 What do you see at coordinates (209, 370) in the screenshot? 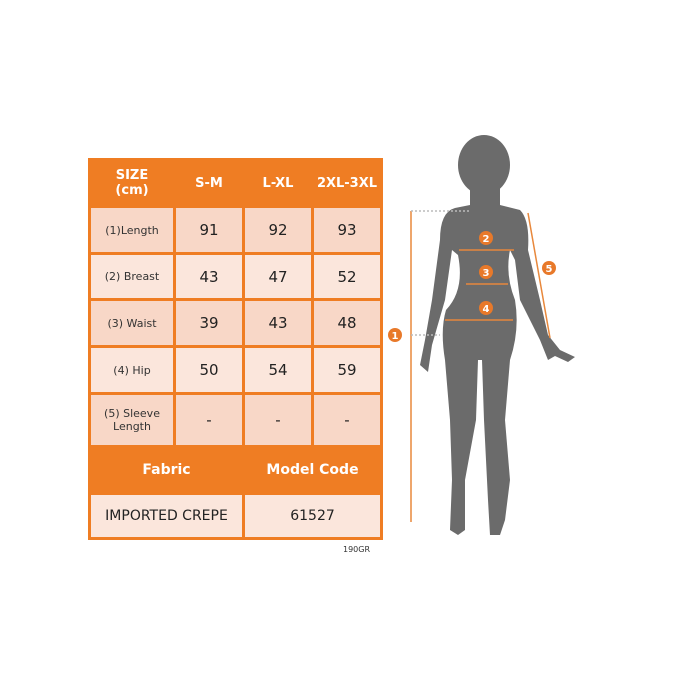
I see `cell: 50` at bounding box center [209, 370].